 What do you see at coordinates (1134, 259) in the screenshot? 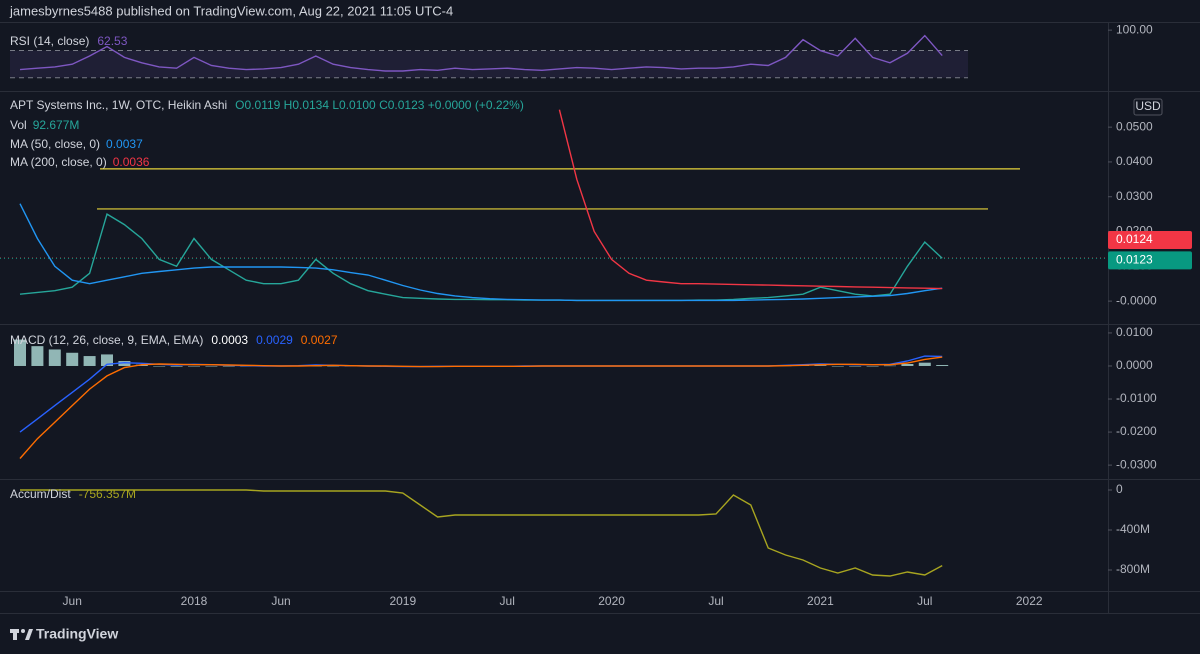
I see `price-tag-label: 0.0123` at bounding box center [1134, 259].